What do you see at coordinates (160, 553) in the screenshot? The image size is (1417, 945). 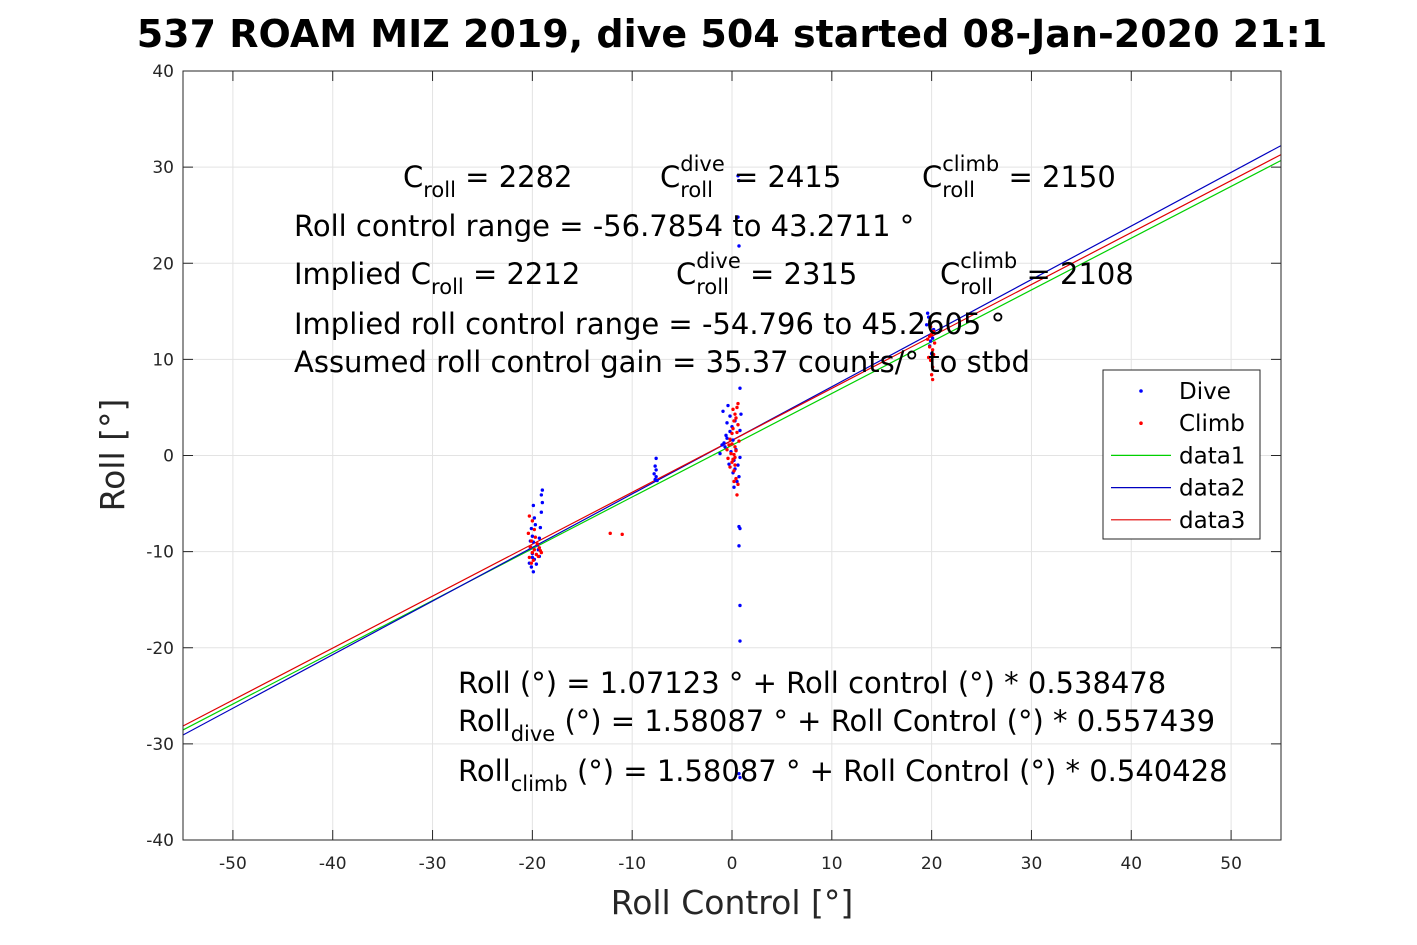 I see `y-tick-label: -10` at bounding box center [160, 553].